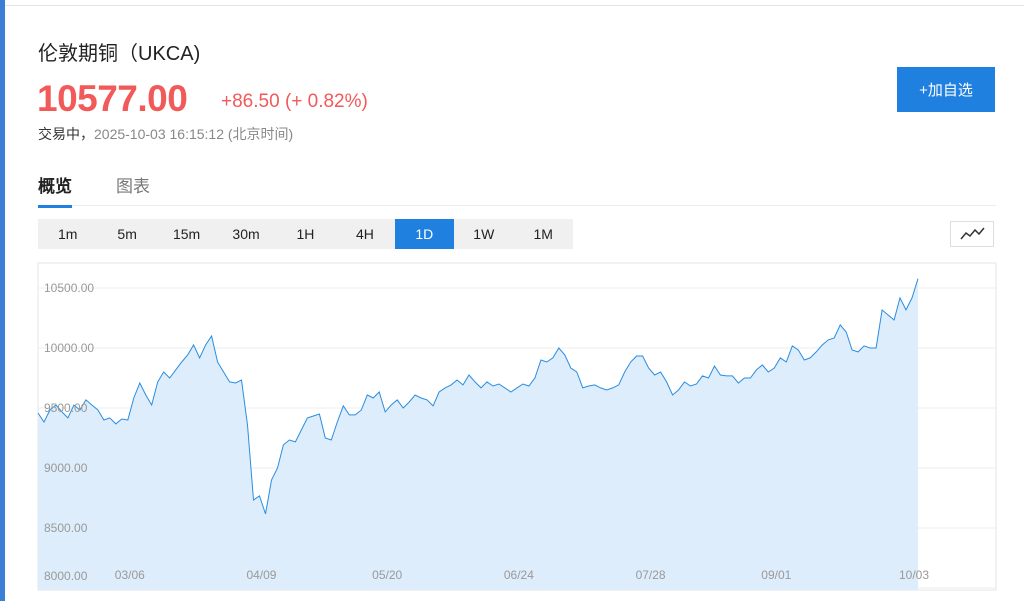 The height and width of the screenshot is (601, 1024). Describe the element at coordinates (651, 575) in the screenshot. I see `x-tick-label: 07/28` at that location.